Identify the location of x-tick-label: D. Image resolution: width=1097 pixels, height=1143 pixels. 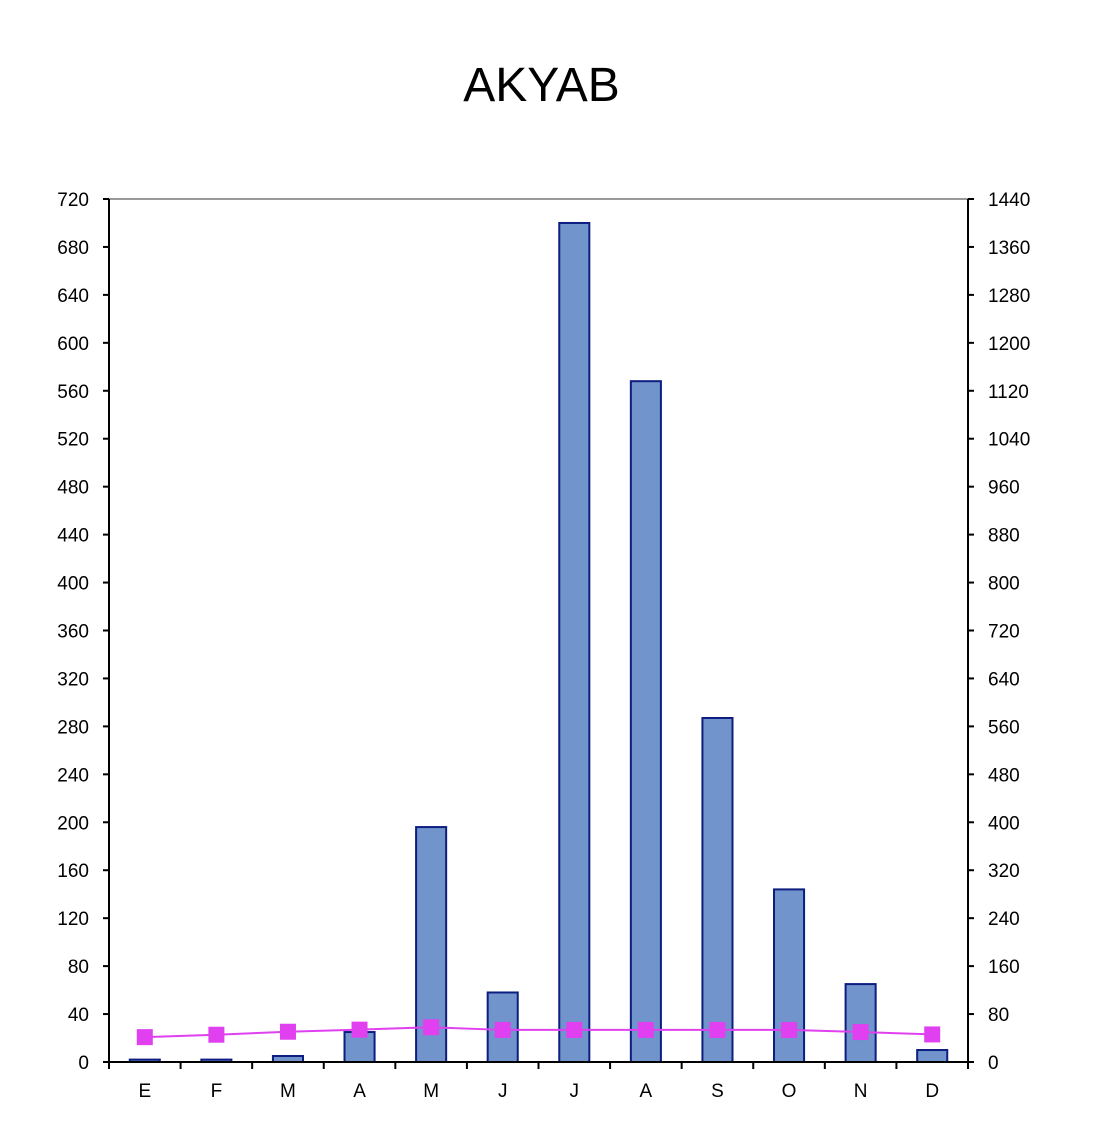
(932, 1091).